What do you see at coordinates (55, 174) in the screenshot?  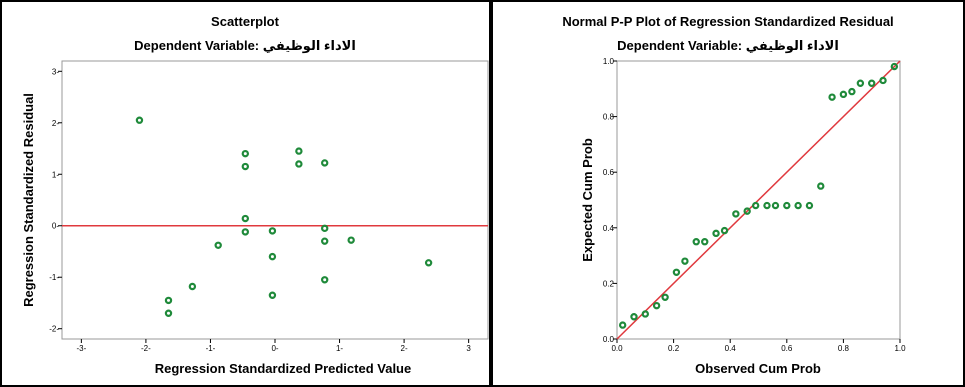 I see `y-tick-label: 1-` at bounding box center [55, 174].